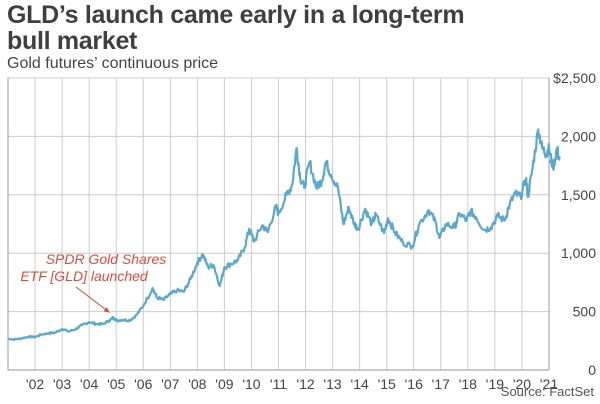 Image resolution: width=600 pixels, height=404 pixels. Describe the element at coordinates (522, 384) in the screenshot. I see `x-tick-label: '20` at that location.